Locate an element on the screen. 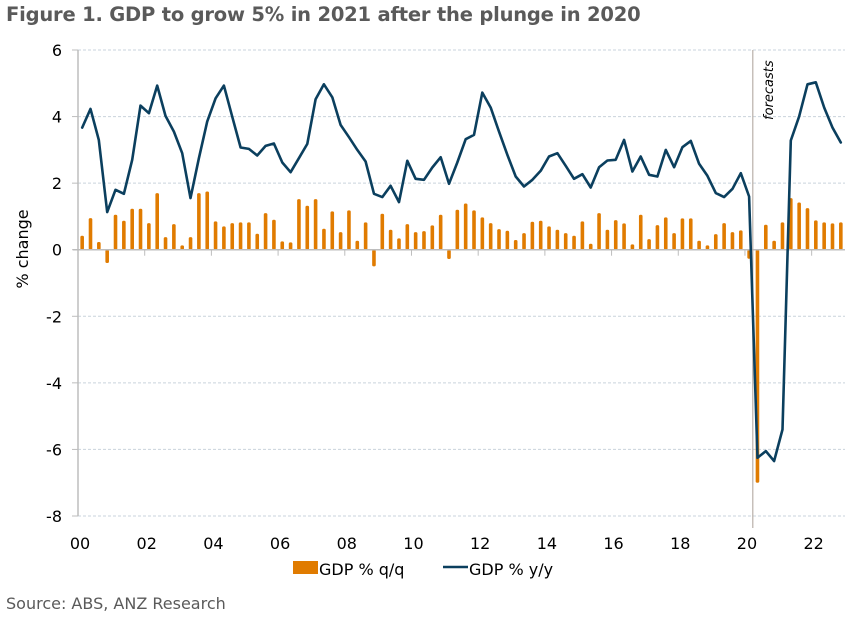  x-tick-labels: 00 02 04 06 08 10 12 14 16 18 20 22 is located at coordinates (447, 543).